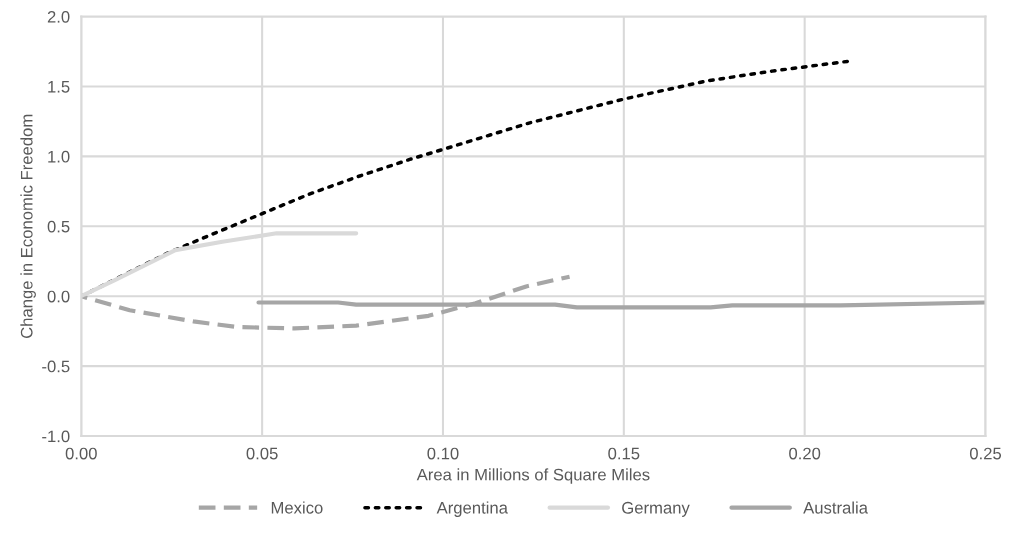 Image resolution: width=1016 pixels, height=552 pixels. Describe the element at coordinates (297, 507) in the screenshot. I see `legend-label: Mexico` at that location.